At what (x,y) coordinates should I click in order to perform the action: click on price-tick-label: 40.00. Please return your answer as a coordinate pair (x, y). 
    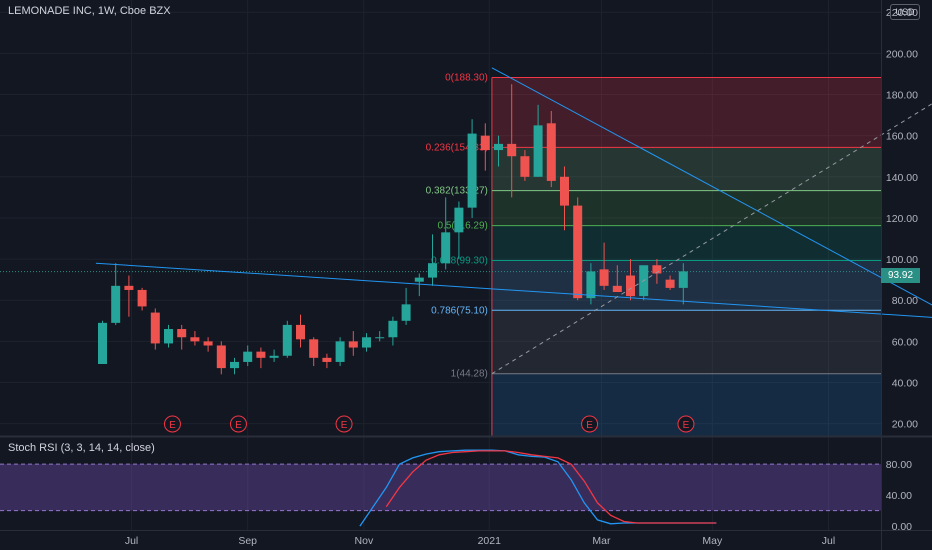
    Looking at the image, I should click on (905, 384).